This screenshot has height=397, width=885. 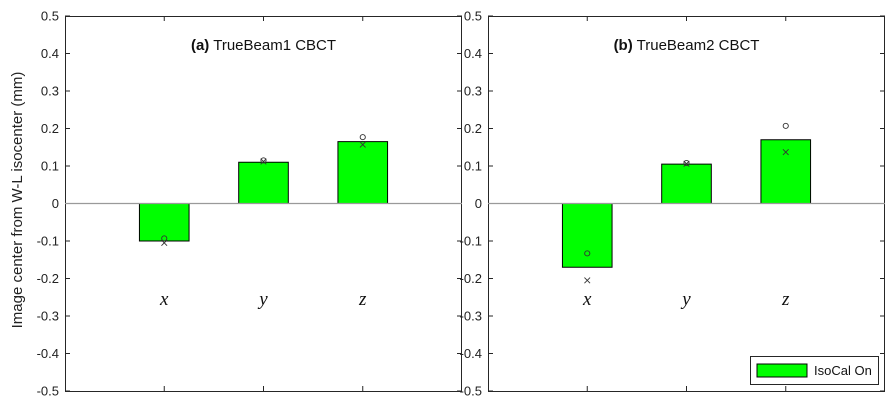 What do you see at coordinates (623, 45) in the screenshot?
I see `panel-title-tag: (b)` at bounding box center [623, 45].